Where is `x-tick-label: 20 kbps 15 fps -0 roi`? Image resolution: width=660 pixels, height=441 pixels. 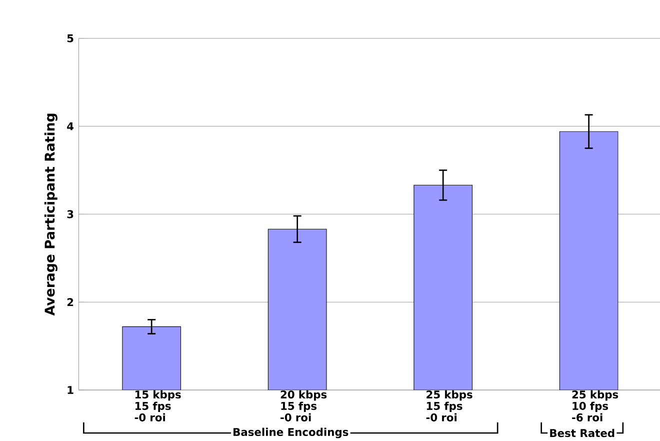 x-tick-label: 20 kbps 15 fps -0 roi is located at coordinates (303, 406).